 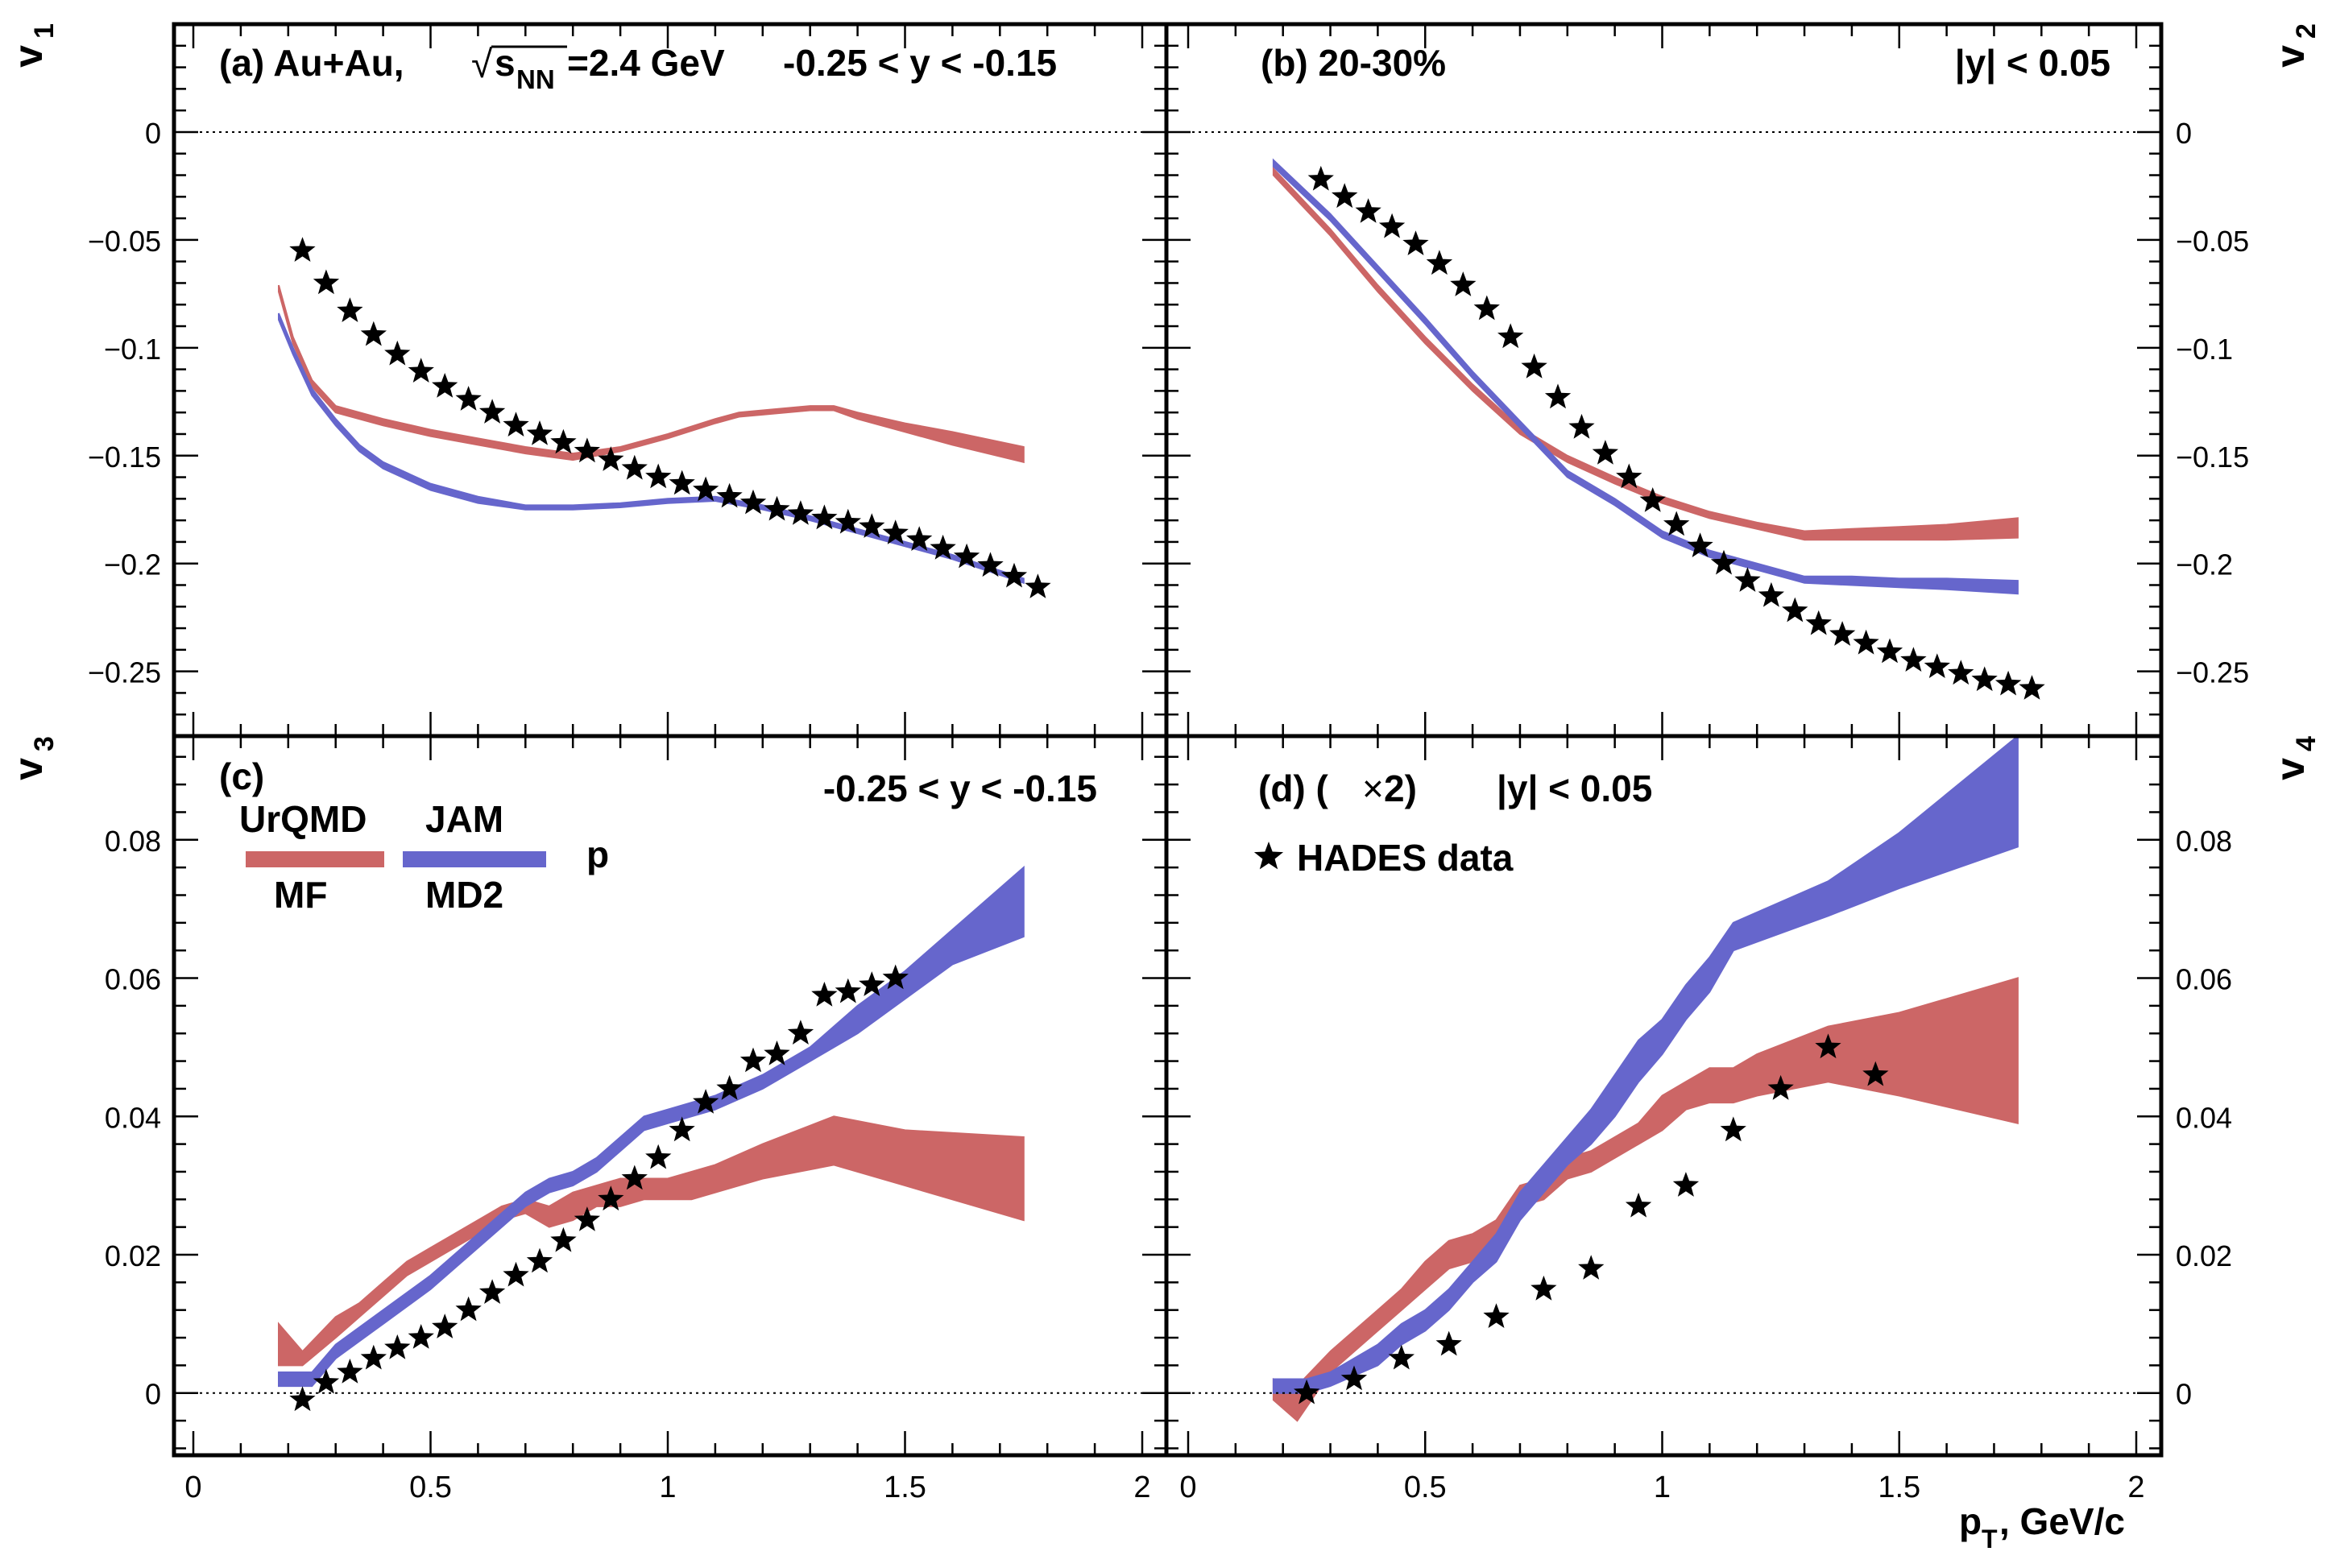 What do you see at coordinates (1187, 1487) in the screenshot?
I see `panel-d-xtick-label: 0` at bounding box center [1187, 1487].